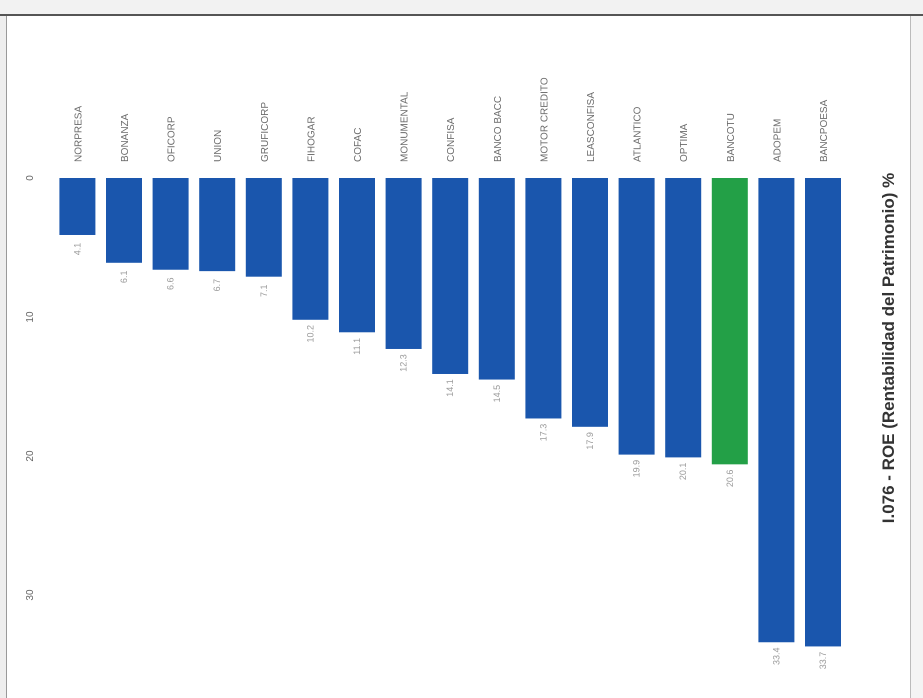  Describe the element at coordinates (218, 146) in the screenshot. I see `category-label: UNION` at that location.